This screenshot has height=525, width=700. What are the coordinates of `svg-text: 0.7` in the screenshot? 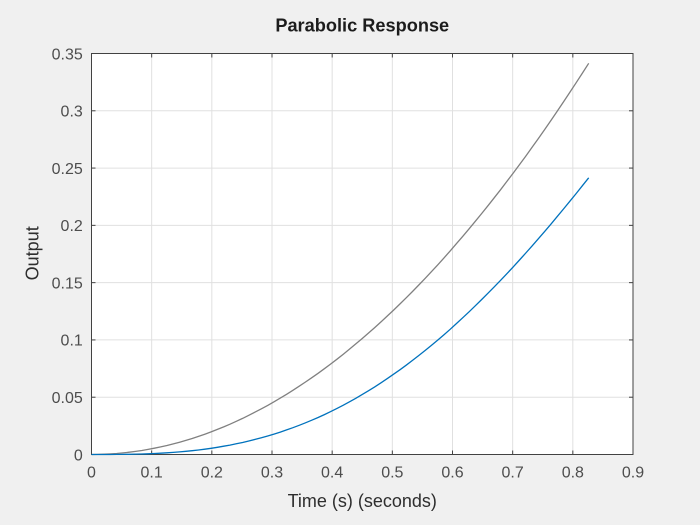 It's located at (513, 473).